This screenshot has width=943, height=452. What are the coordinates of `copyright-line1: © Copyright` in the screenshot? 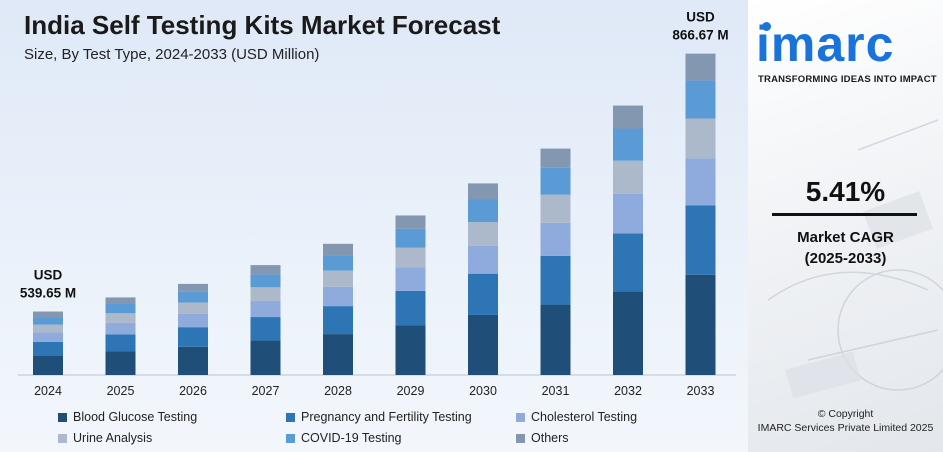 It's located at (845, 414).